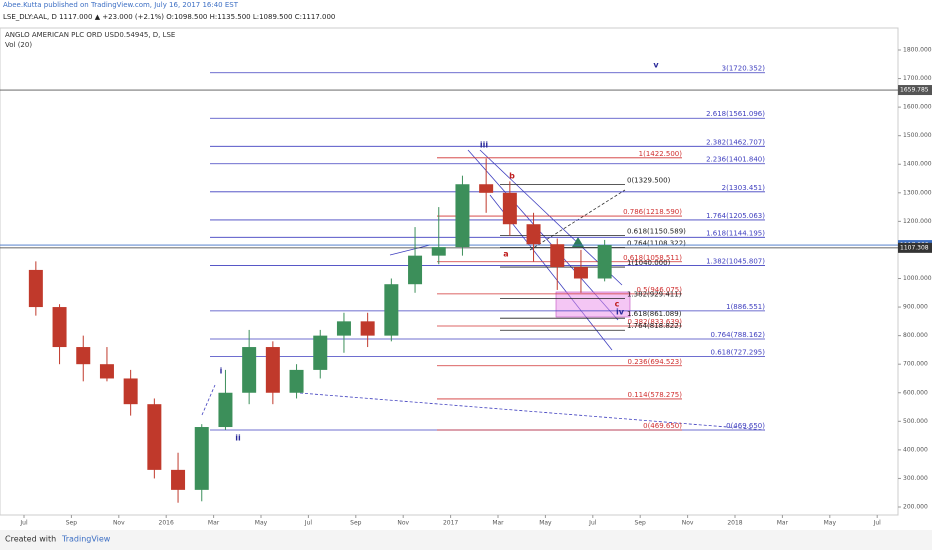 This screenshot has height=550, width=932. I want to click on footer-brand: TradingView, so click(86, 539).